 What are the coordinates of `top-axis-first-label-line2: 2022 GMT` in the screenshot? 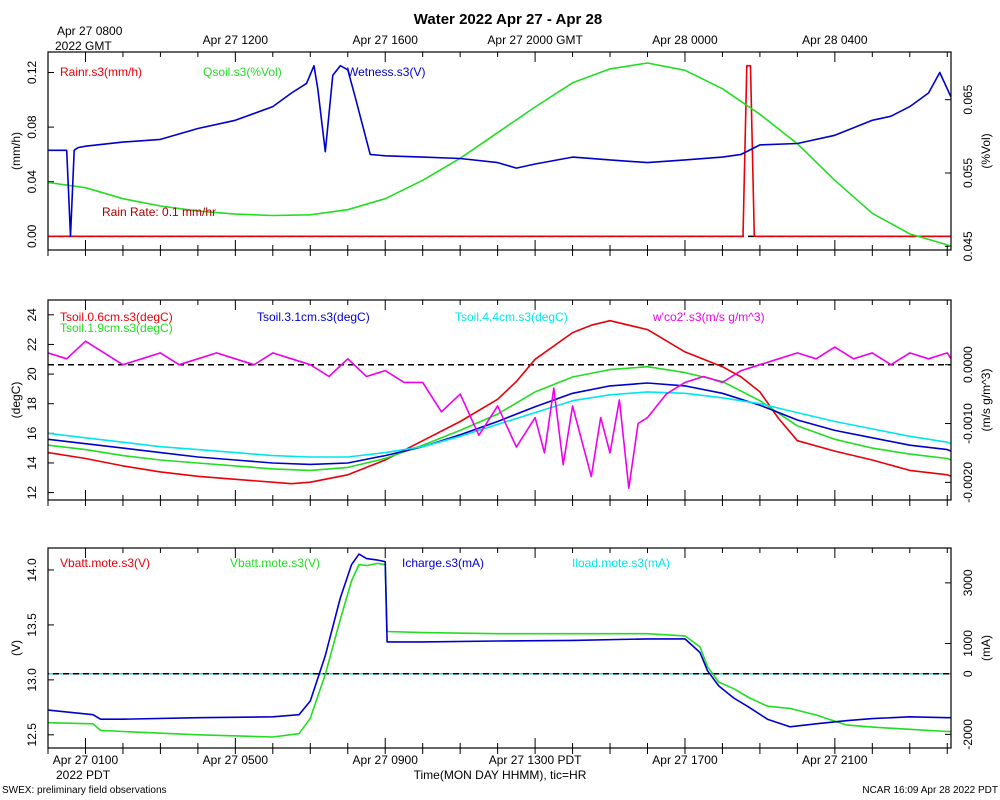 It's located at (83, 46).